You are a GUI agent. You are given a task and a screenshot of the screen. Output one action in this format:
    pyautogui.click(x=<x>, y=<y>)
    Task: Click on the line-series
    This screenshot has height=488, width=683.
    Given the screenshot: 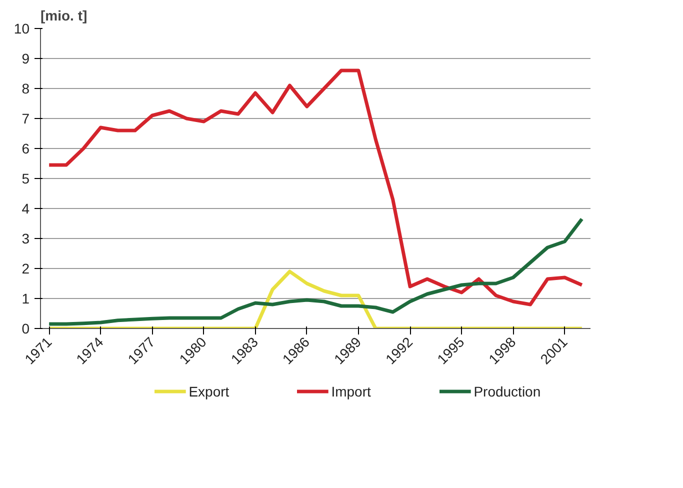 What is the action you would take?
    pyautogui.click(x=315, y=299)
    